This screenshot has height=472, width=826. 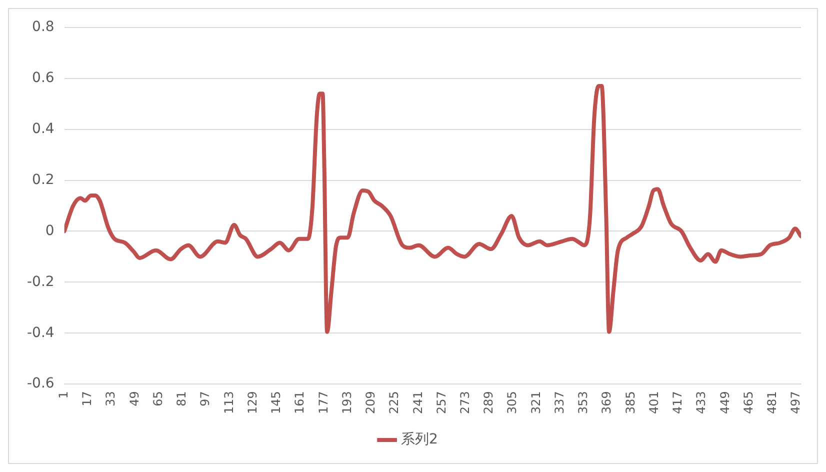 I want to click on y-tick-label: 0.8, so click(x=43, y=27).